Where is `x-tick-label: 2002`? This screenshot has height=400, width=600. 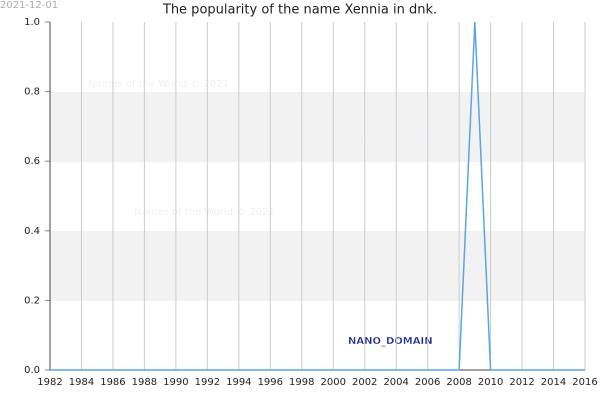
x-tick-label: 2002 is located at coordinates (364, 382).